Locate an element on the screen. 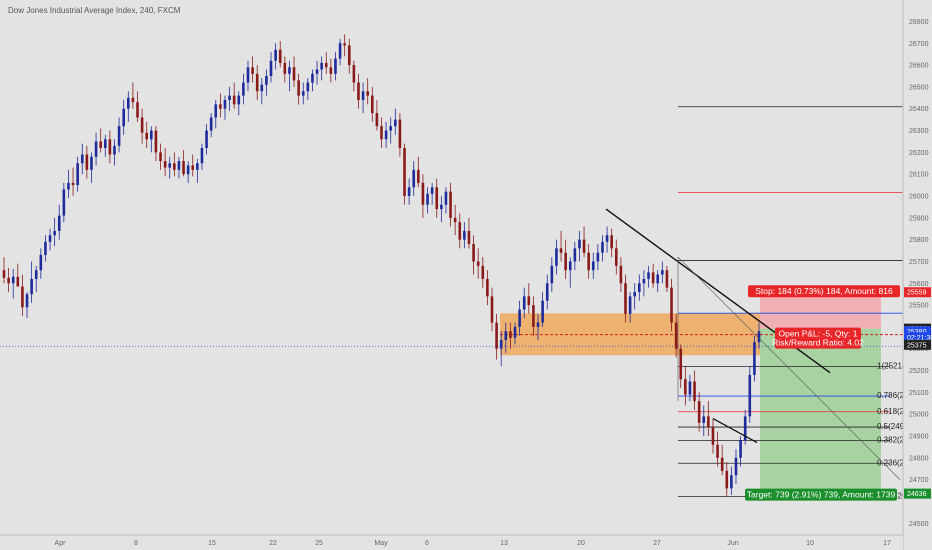  price-tick-label: 26500 is located at coordinates (919, 87).